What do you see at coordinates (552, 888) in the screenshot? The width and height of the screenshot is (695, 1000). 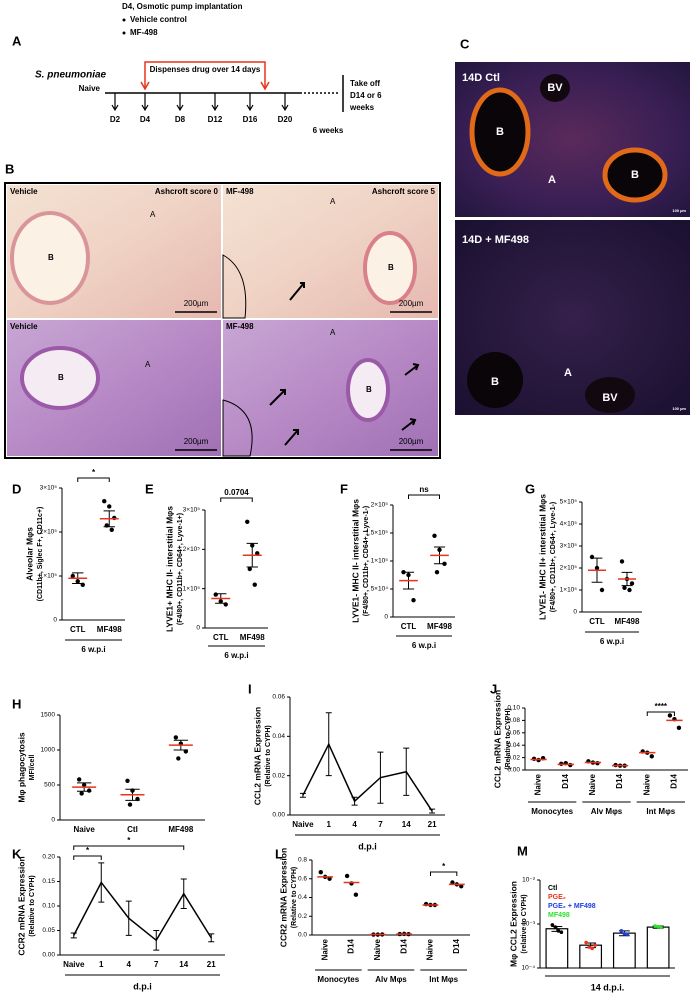 I see `legend-entry: Ctl` at bounding box center [552, 888].